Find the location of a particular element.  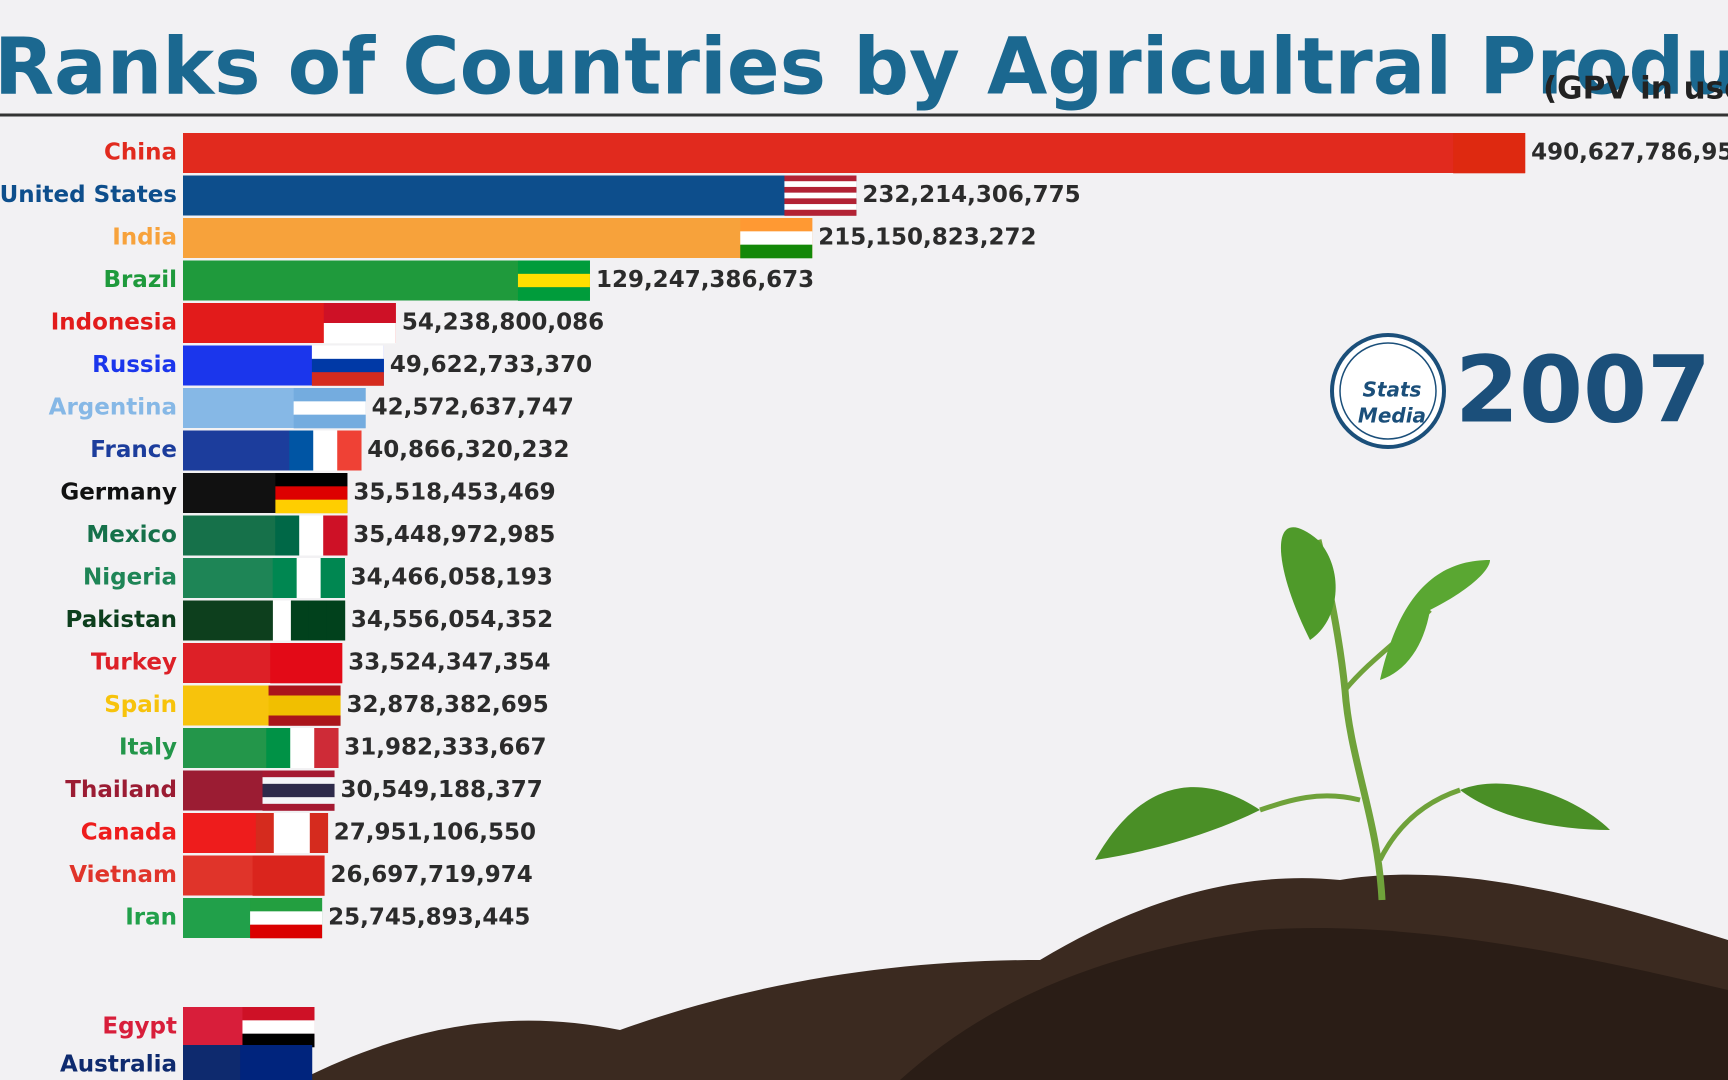

category-label: Pakistan is located at coordinates (121, 620).